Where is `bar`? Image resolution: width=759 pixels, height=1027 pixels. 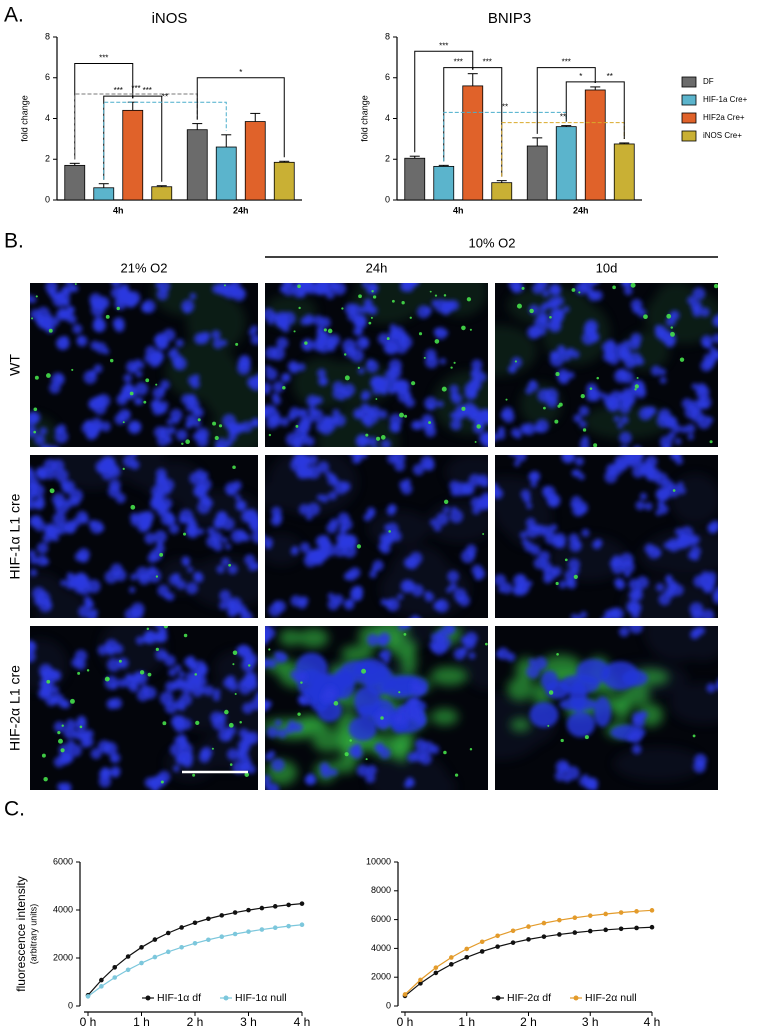 bar is located at coordinates (284, 181).